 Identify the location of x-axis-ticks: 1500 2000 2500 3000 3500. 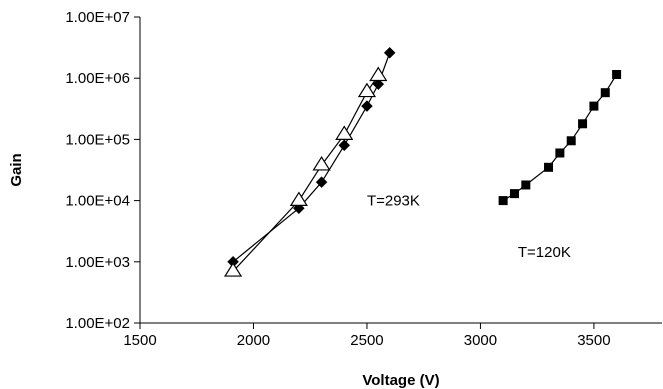
(367, 336).